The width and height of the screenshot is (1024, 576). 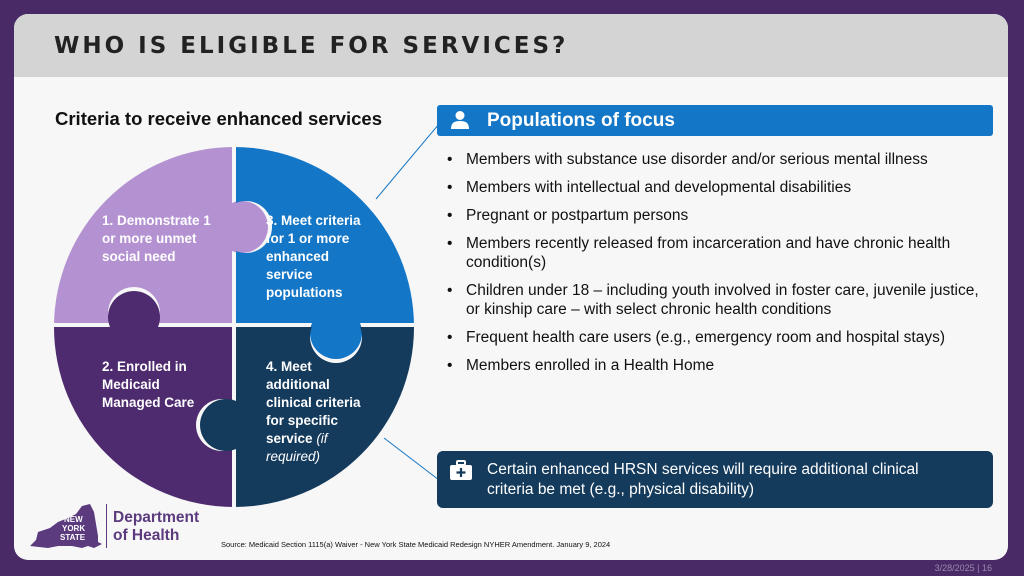 What do you see at coordinates (297, 447) in the screenshot?
I see `piece-4-note: (if required)` at bounding box center [297, 447].